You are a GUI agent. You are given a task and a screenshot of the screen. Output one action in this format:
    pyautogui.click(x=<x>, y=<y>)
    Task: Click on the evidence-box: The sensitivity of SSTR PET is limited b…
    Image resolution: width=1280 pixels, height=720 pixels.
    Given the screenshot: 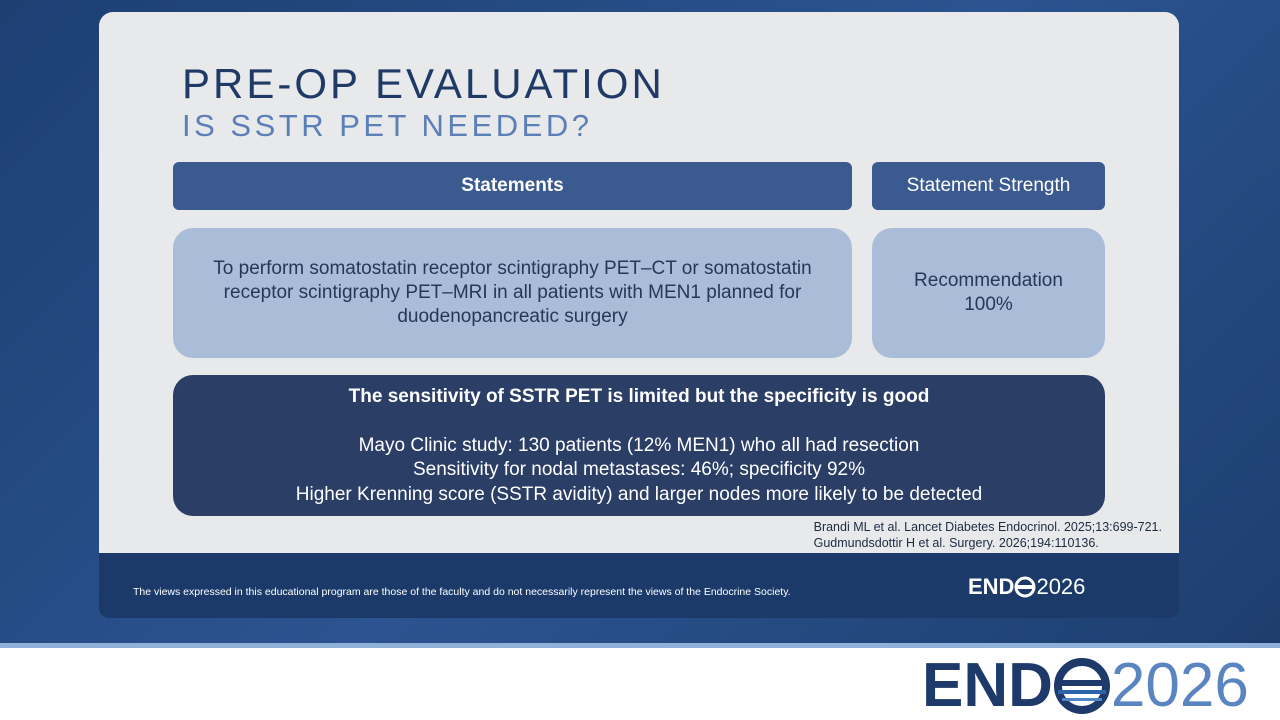 What is the action you would take?
    pyautogui.click(x=639, y=445)
    